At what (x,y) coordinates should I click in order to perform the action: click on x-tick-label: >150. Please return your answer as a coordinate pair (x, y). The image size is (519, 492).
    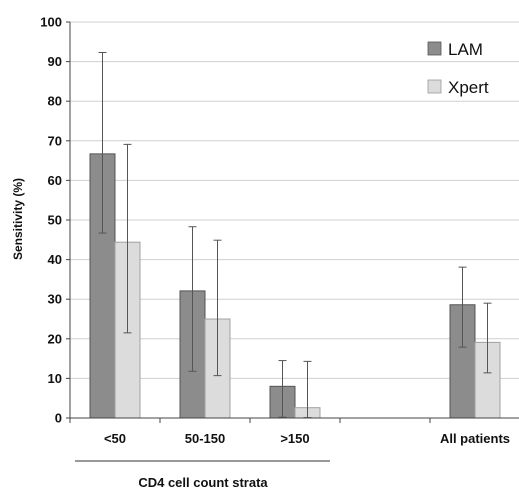
    Looking at the image, I should click on (294, 438).